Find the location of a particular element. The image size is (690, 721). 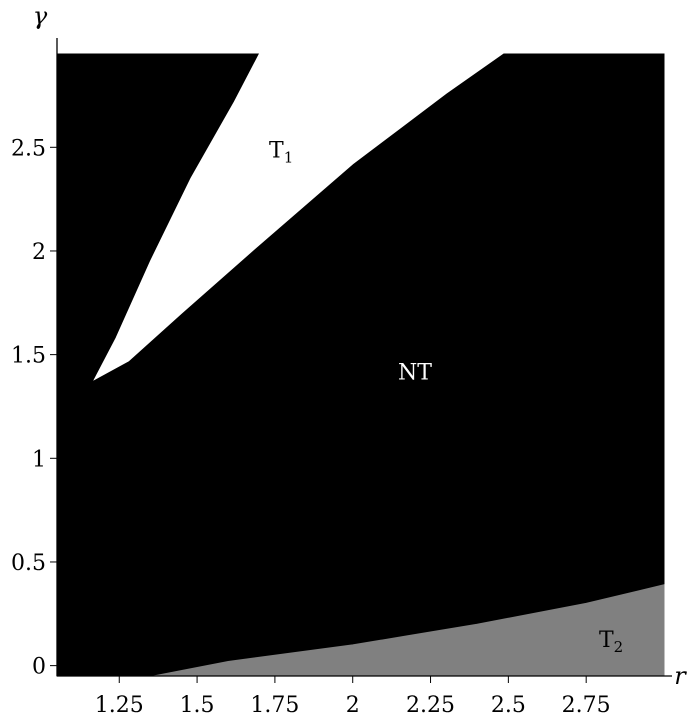

x-axis-label: r is located at coordinates (680, 676).